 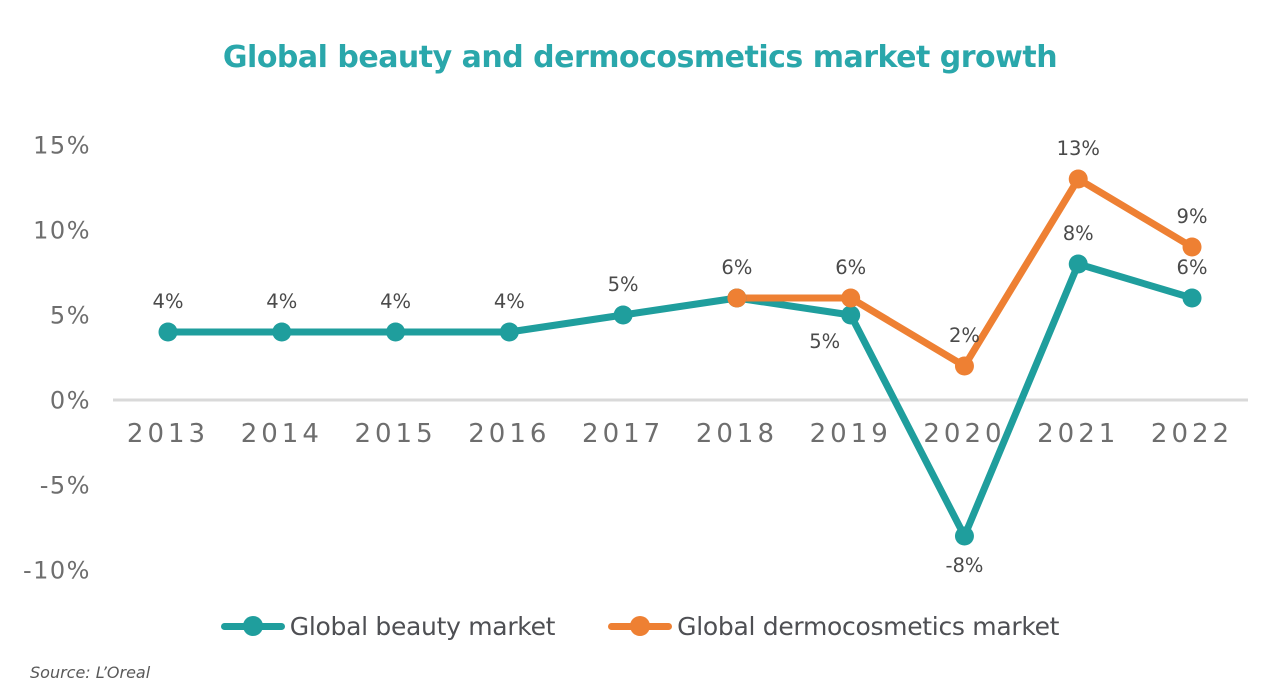 I want to click on data-point-label: 9%, so click(x=1192, y=216).